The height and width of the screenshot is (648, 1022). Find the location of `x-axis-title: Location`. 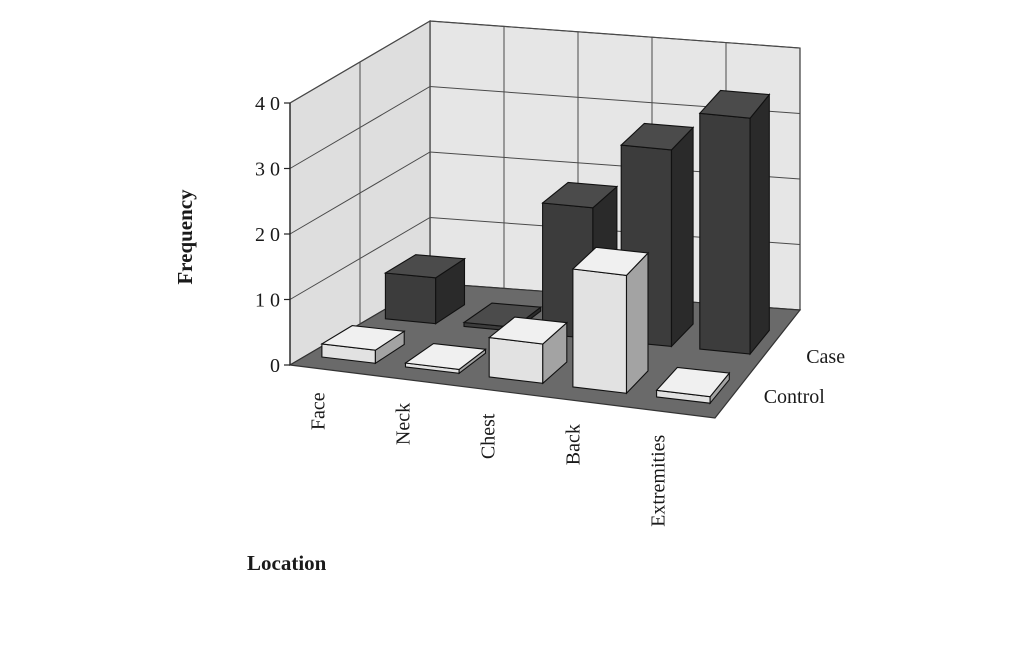

x-axis-title: Location is located at coordinates (287, 563).